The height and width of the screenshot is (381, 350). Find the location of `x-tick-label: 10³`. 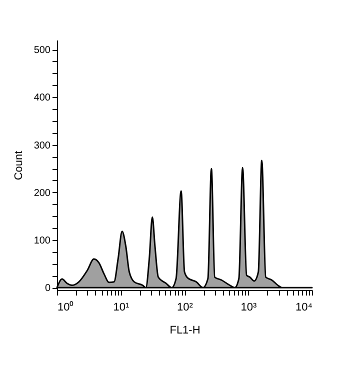

x-tick-label: 10³ is located at coordinates (249, 308).